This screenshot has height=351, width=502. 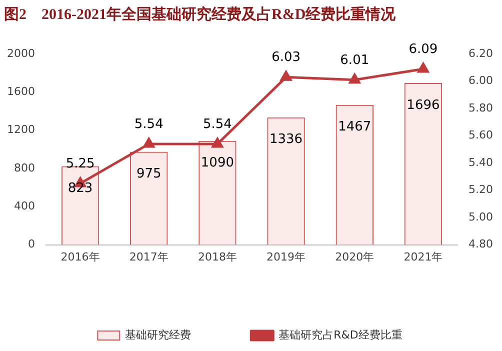 I want to click on data-label: 823, so click(x=80, y=188).